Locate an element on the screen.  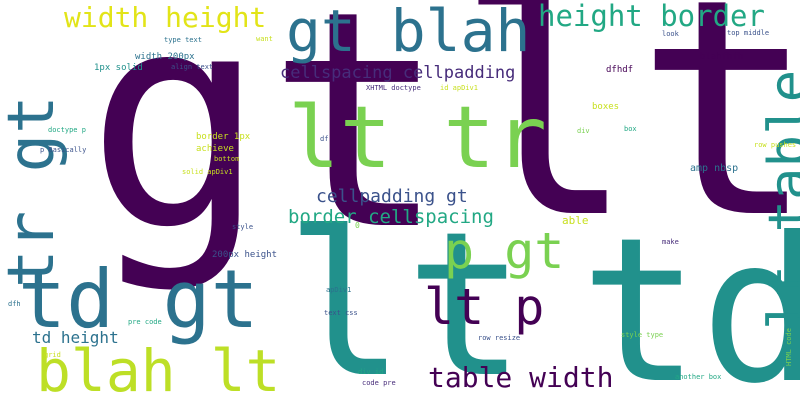
word-200px-height: 200px height is located at coordinates (245, 255).